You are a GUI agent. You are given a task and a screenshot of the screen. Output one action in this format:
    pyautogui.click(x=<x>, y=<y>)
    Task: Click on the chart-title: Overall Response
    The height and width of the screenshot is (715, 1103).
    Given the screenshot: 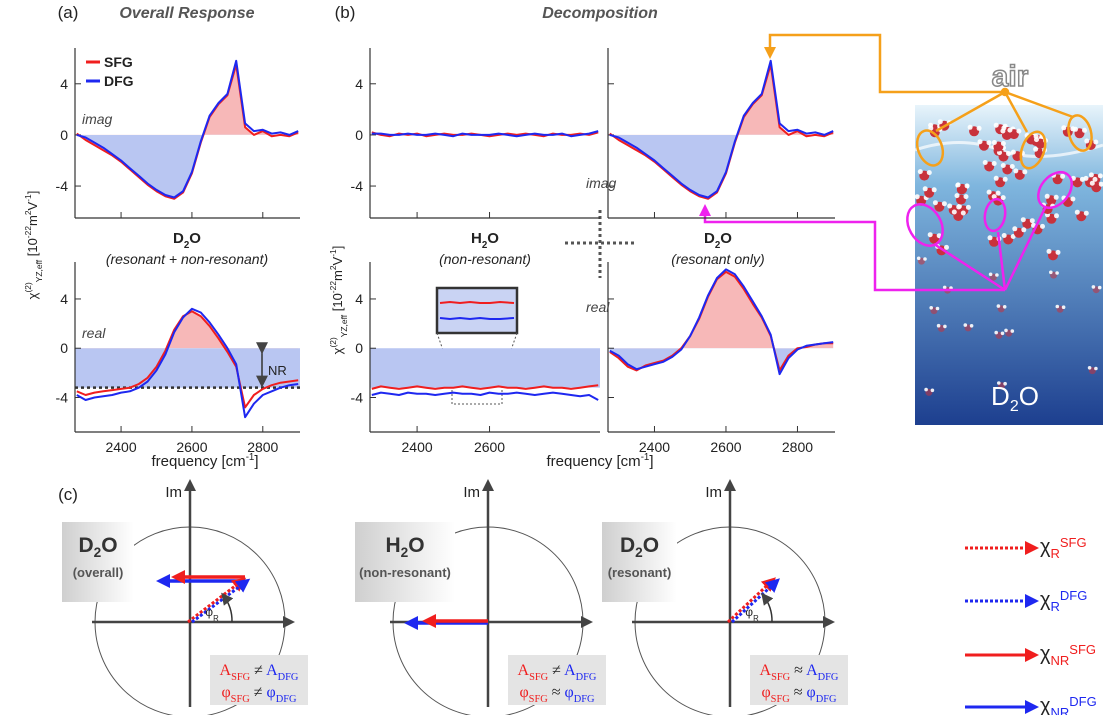 What is the action you would take?
    pyautogui.click(x=186, y=13)
    